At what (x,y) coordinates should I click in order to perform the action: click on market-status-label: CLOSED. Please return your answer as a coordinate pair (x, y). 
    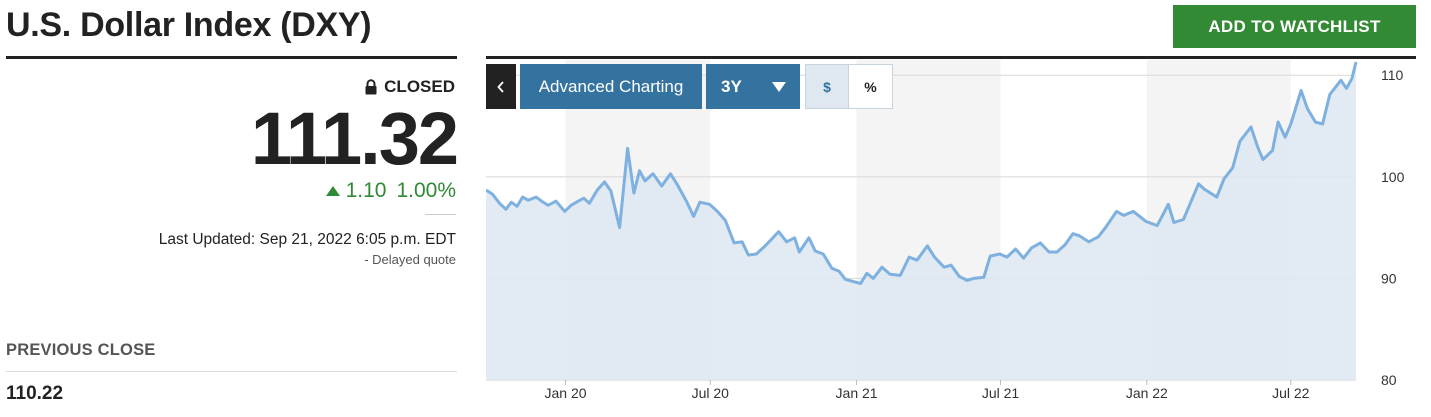
    Looking at the image, I should click on (419, 86).